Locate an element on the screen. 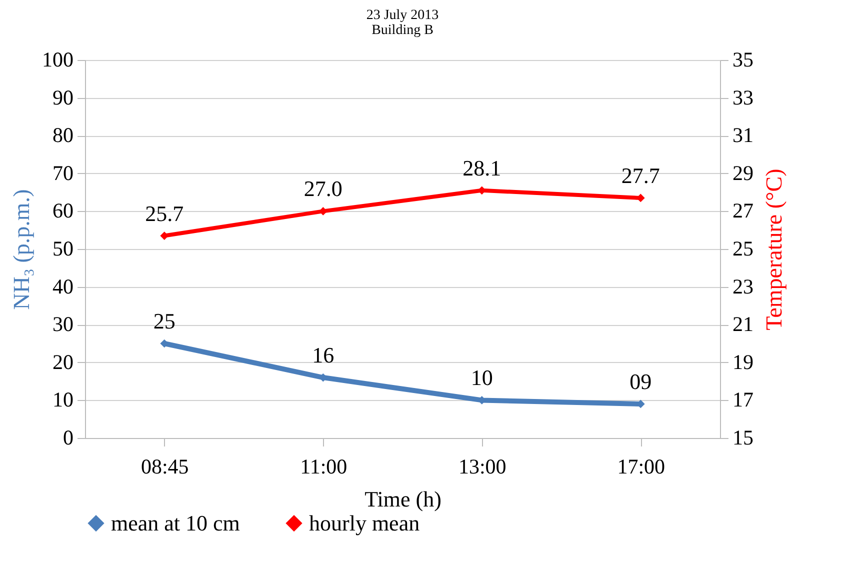  y-axis-title: NH₃ (p.p.m.) is located at coordinates (21, 249).